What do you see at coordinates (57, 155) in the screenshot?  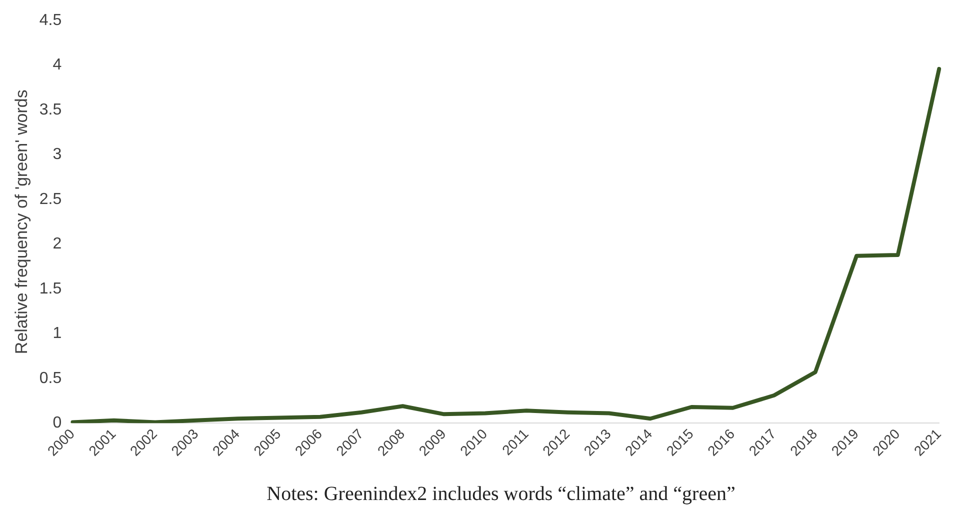 I see `y-tick-label: 3` at bounding box center [57, 155].